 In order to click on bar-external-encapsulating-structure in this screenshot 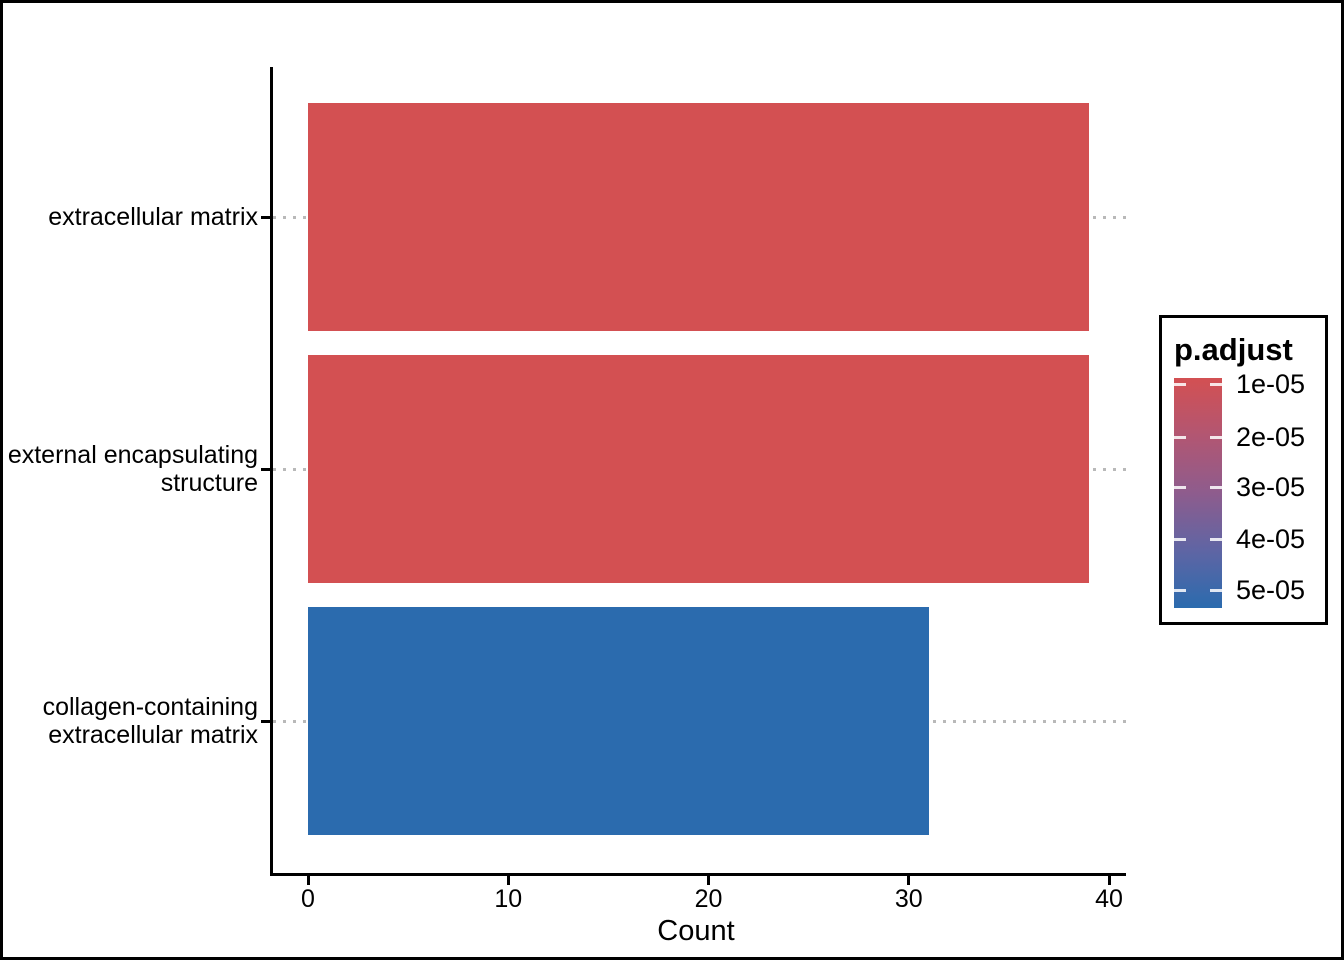, I will do `click(698, 469)`.